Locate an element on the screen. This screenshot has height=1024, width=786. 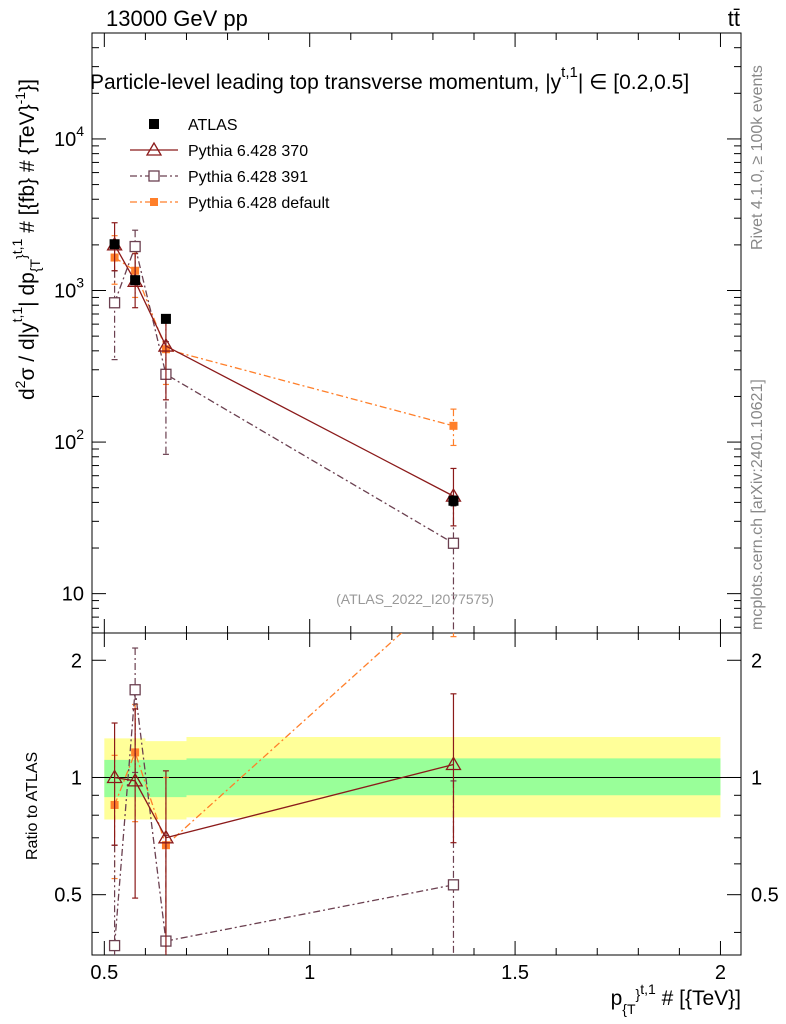
x-tick-label: 0.5 is located at coordinates (104, 973).